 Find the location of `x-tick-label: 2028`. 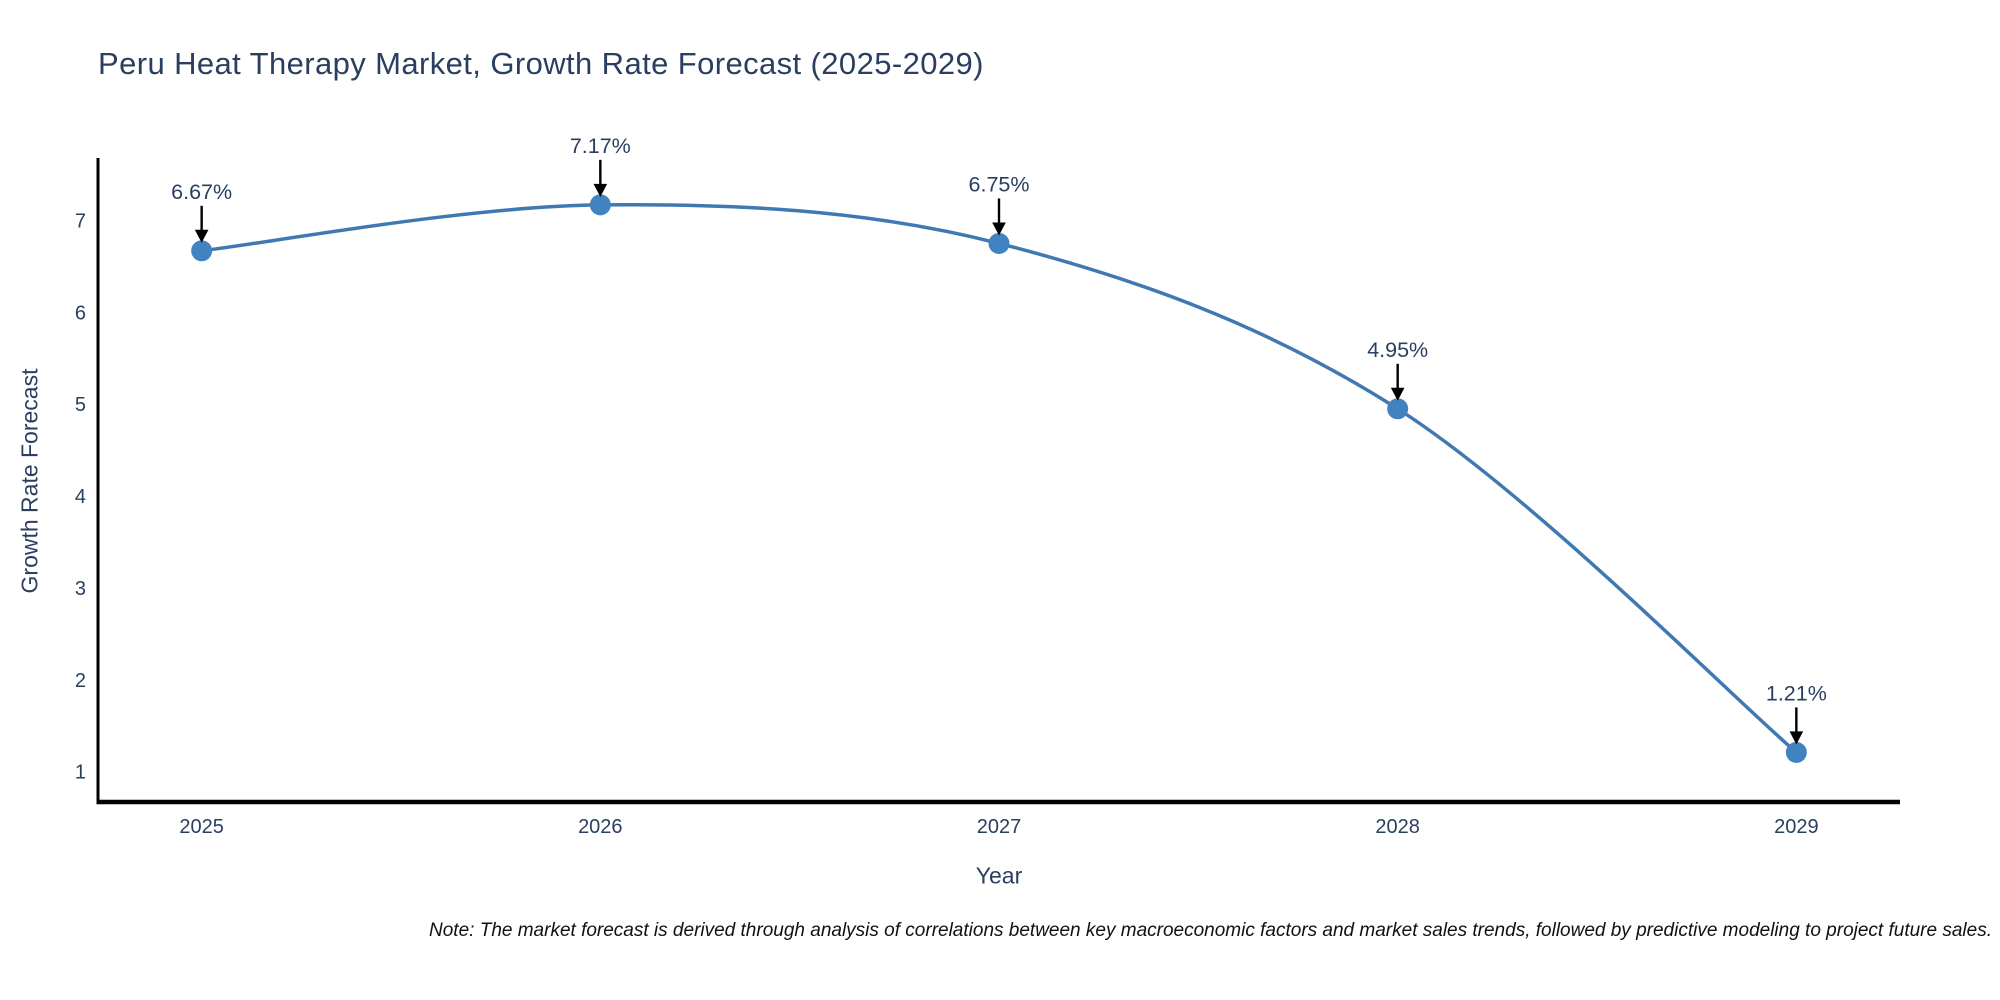

x-tick-label: 2028 is located at coordinates (1397, 827).